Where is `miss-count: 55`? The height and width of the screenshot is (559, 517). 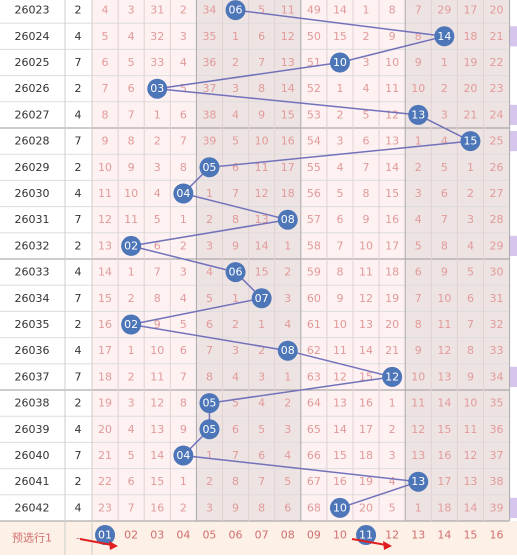 miss-count: 55 is located at coordinates (314, 167).